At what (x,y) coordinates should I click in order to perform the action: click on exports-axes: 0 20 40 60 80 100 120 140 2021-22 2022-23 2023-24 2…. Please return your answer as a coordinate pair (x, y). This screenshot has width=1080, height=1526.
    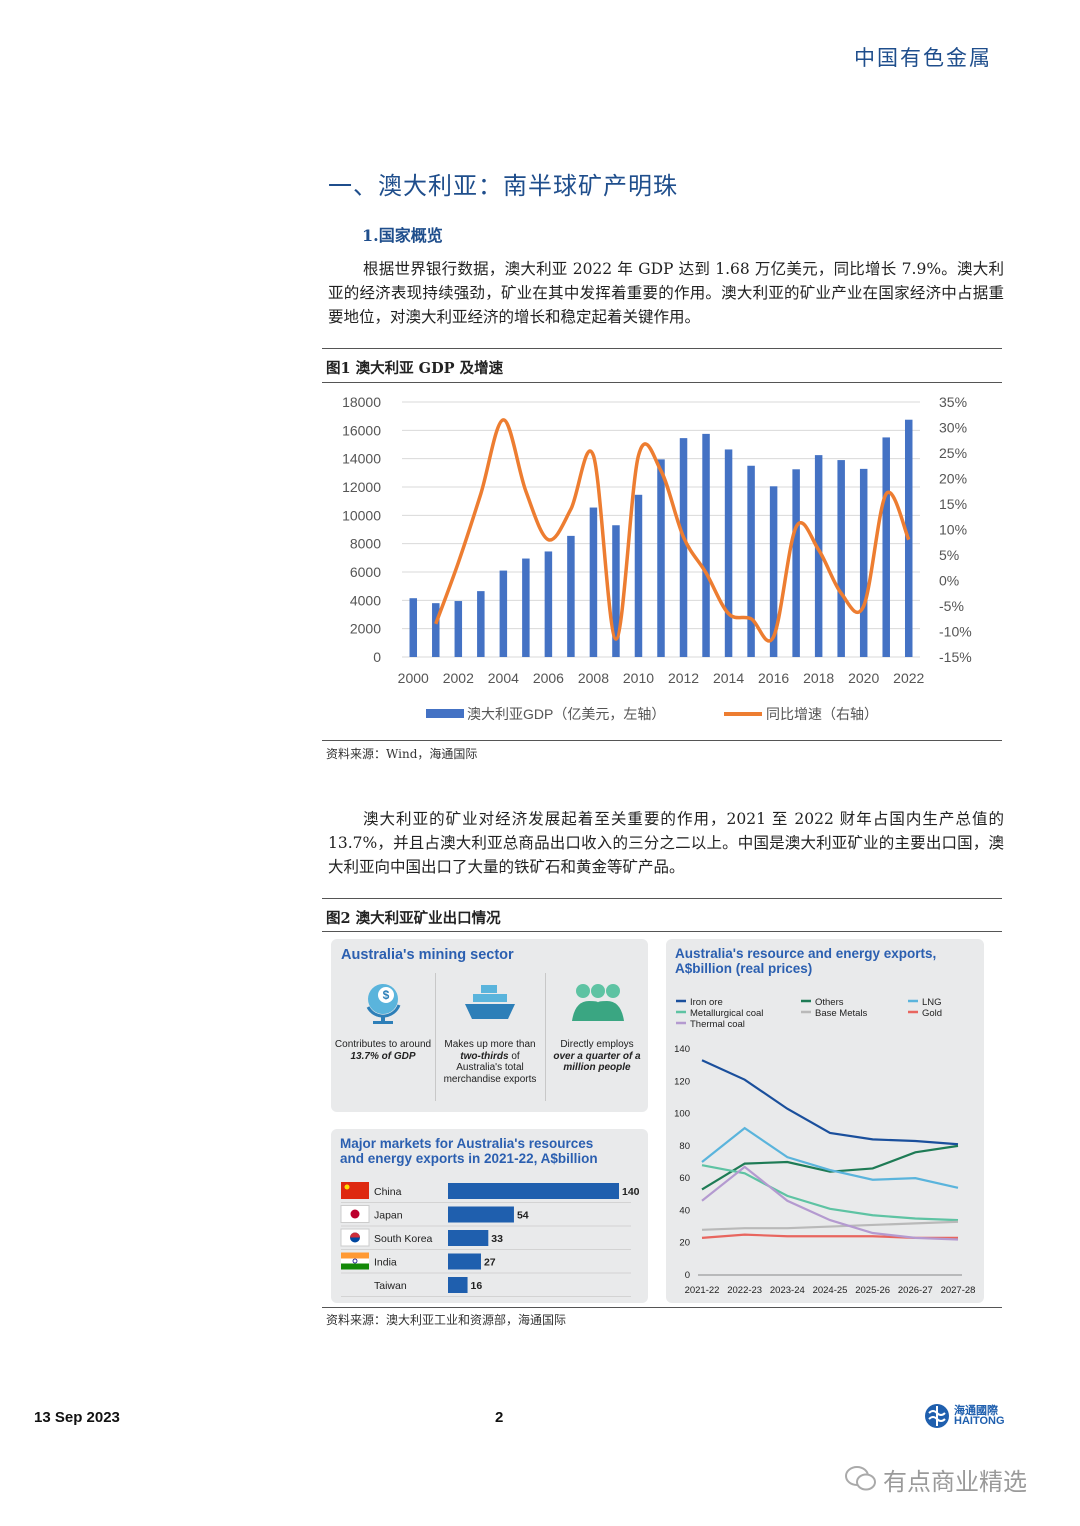
    Looking at the image, I should click on (824, 1170).